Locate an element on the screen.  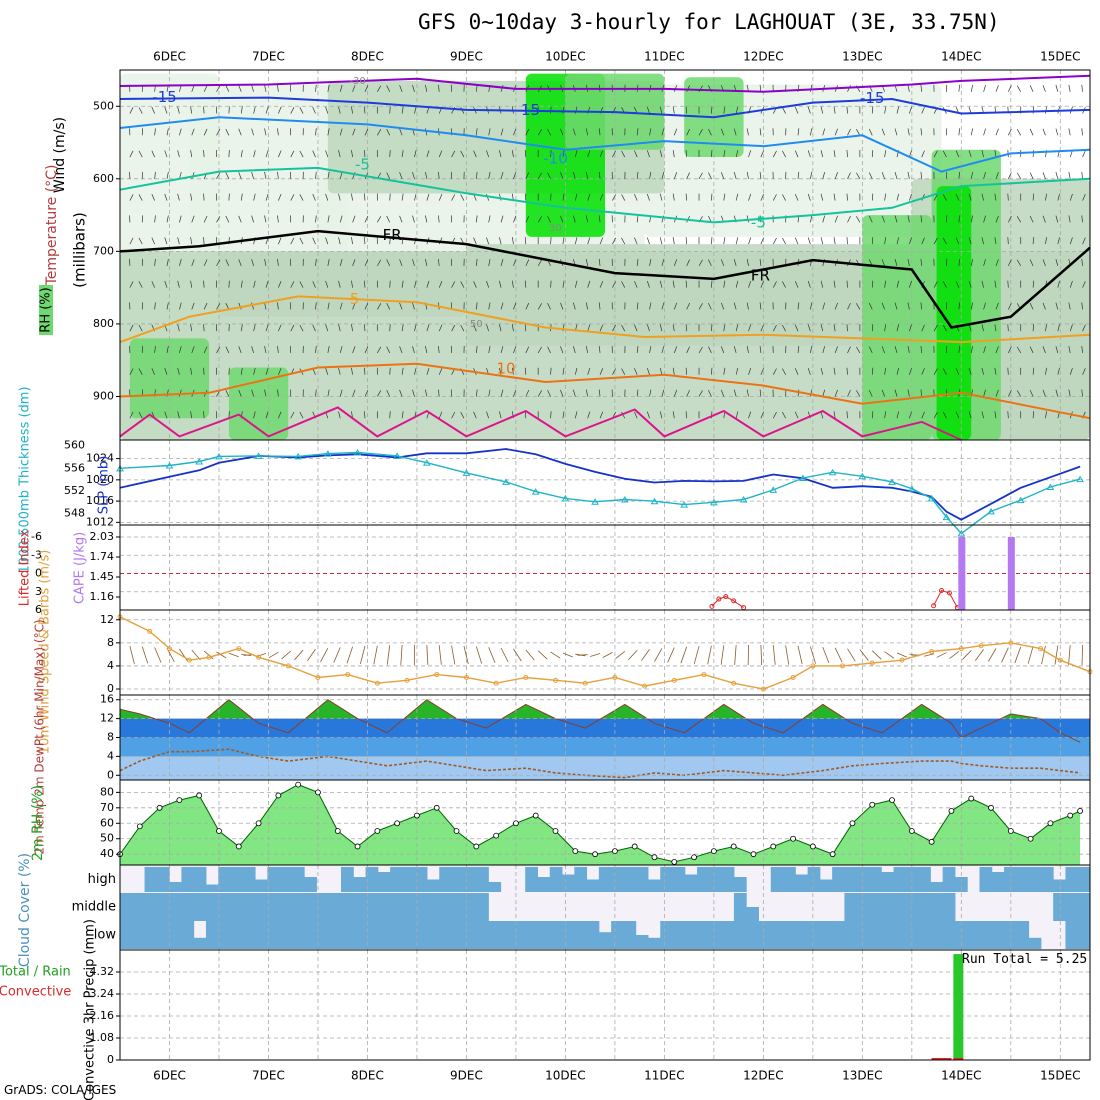
thickness-axis-label: 1000-500mb Thickness (dm) is located at coordinates (25, 479).